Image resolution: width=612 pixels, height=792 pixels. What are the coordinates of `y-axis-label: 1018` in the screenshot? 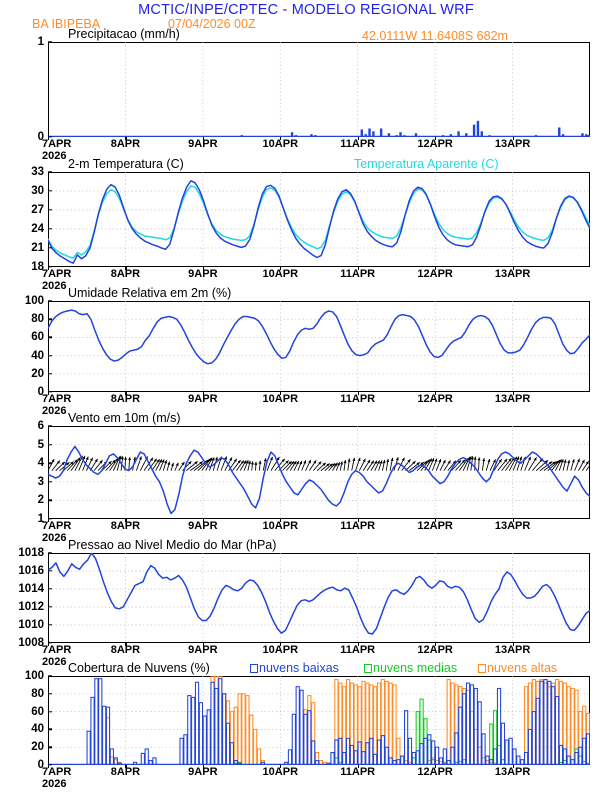 It's located at (31, 553).